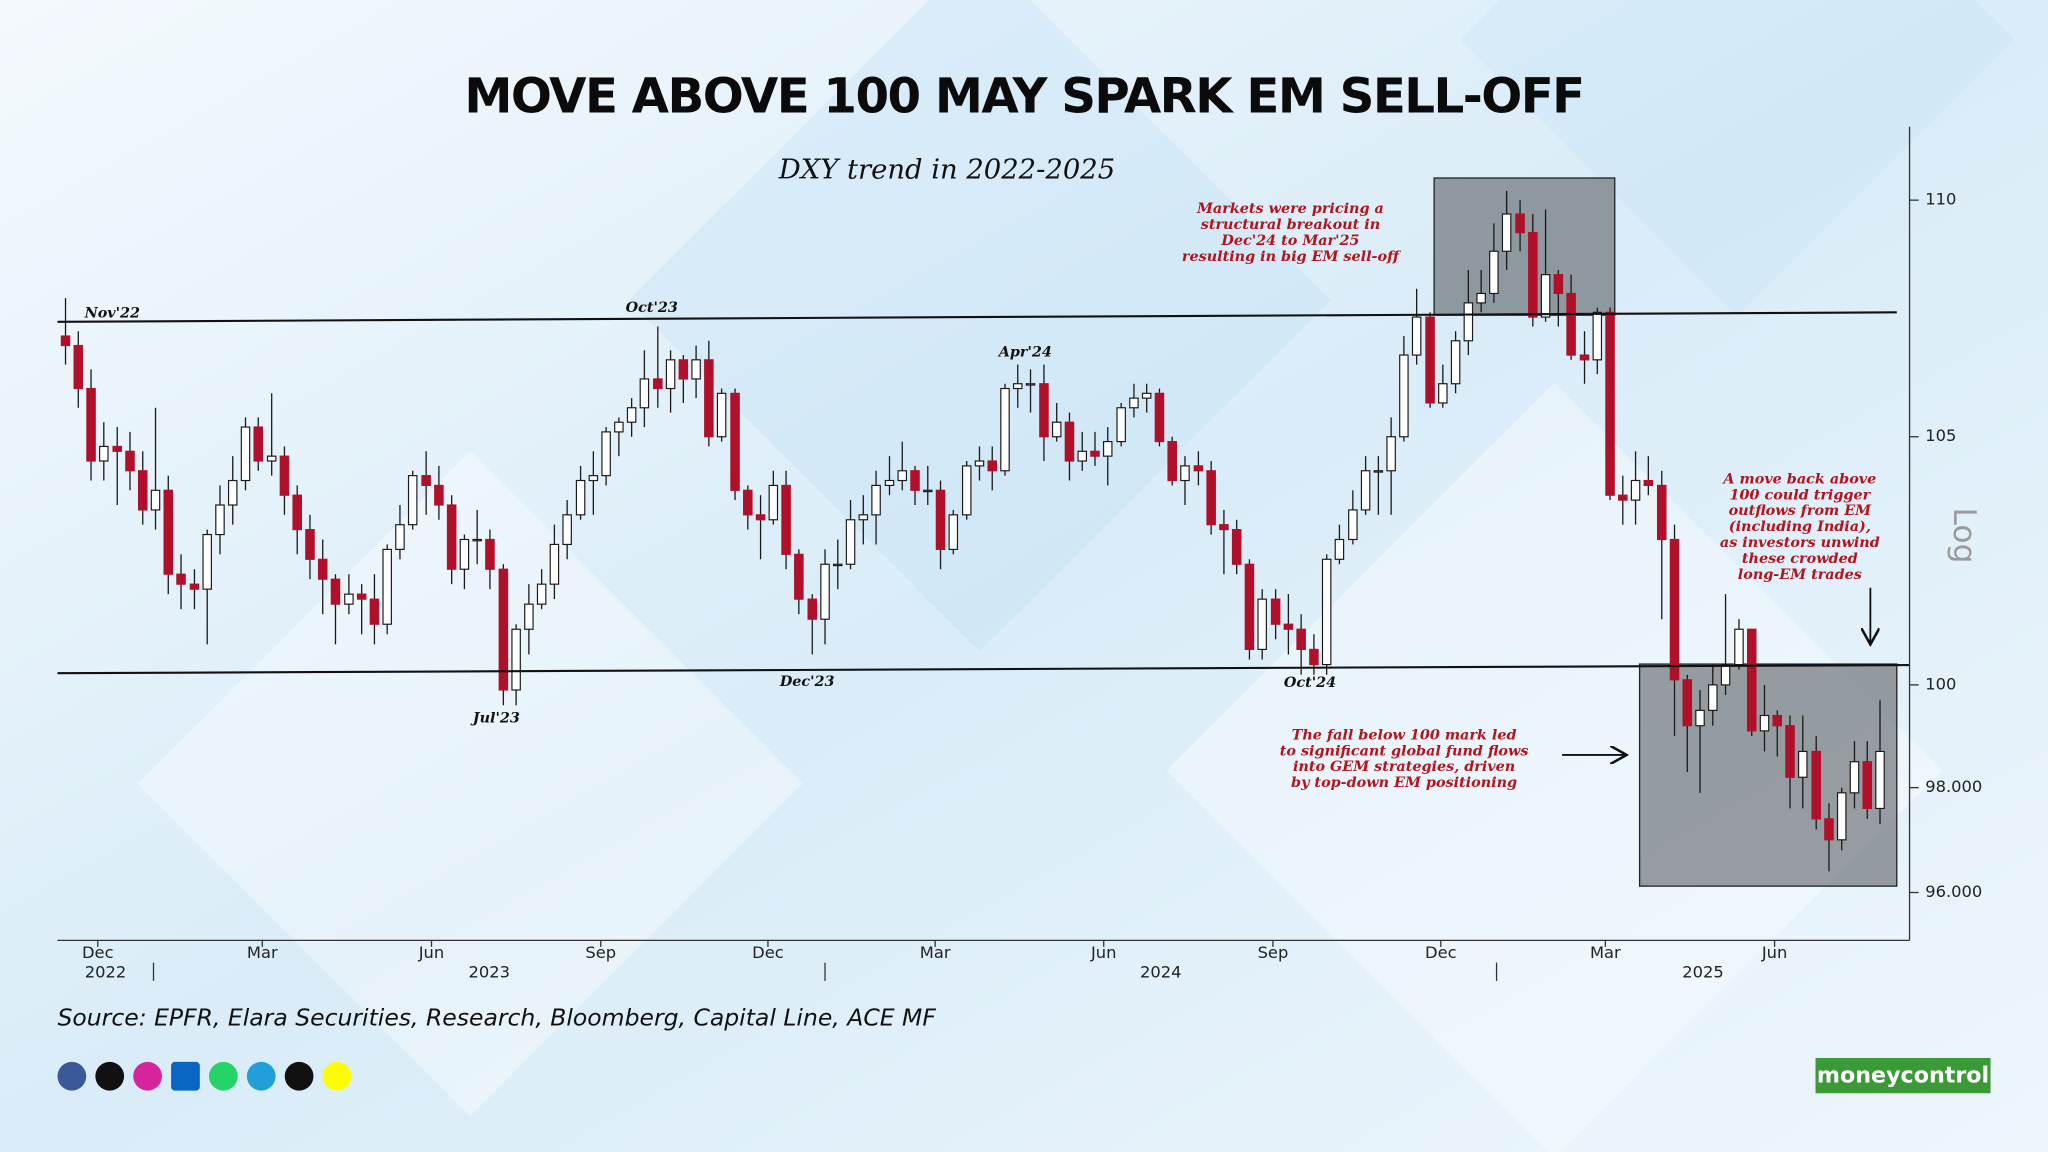  I want to click on logo-text: moneycontrol, so click(1903, 1076).